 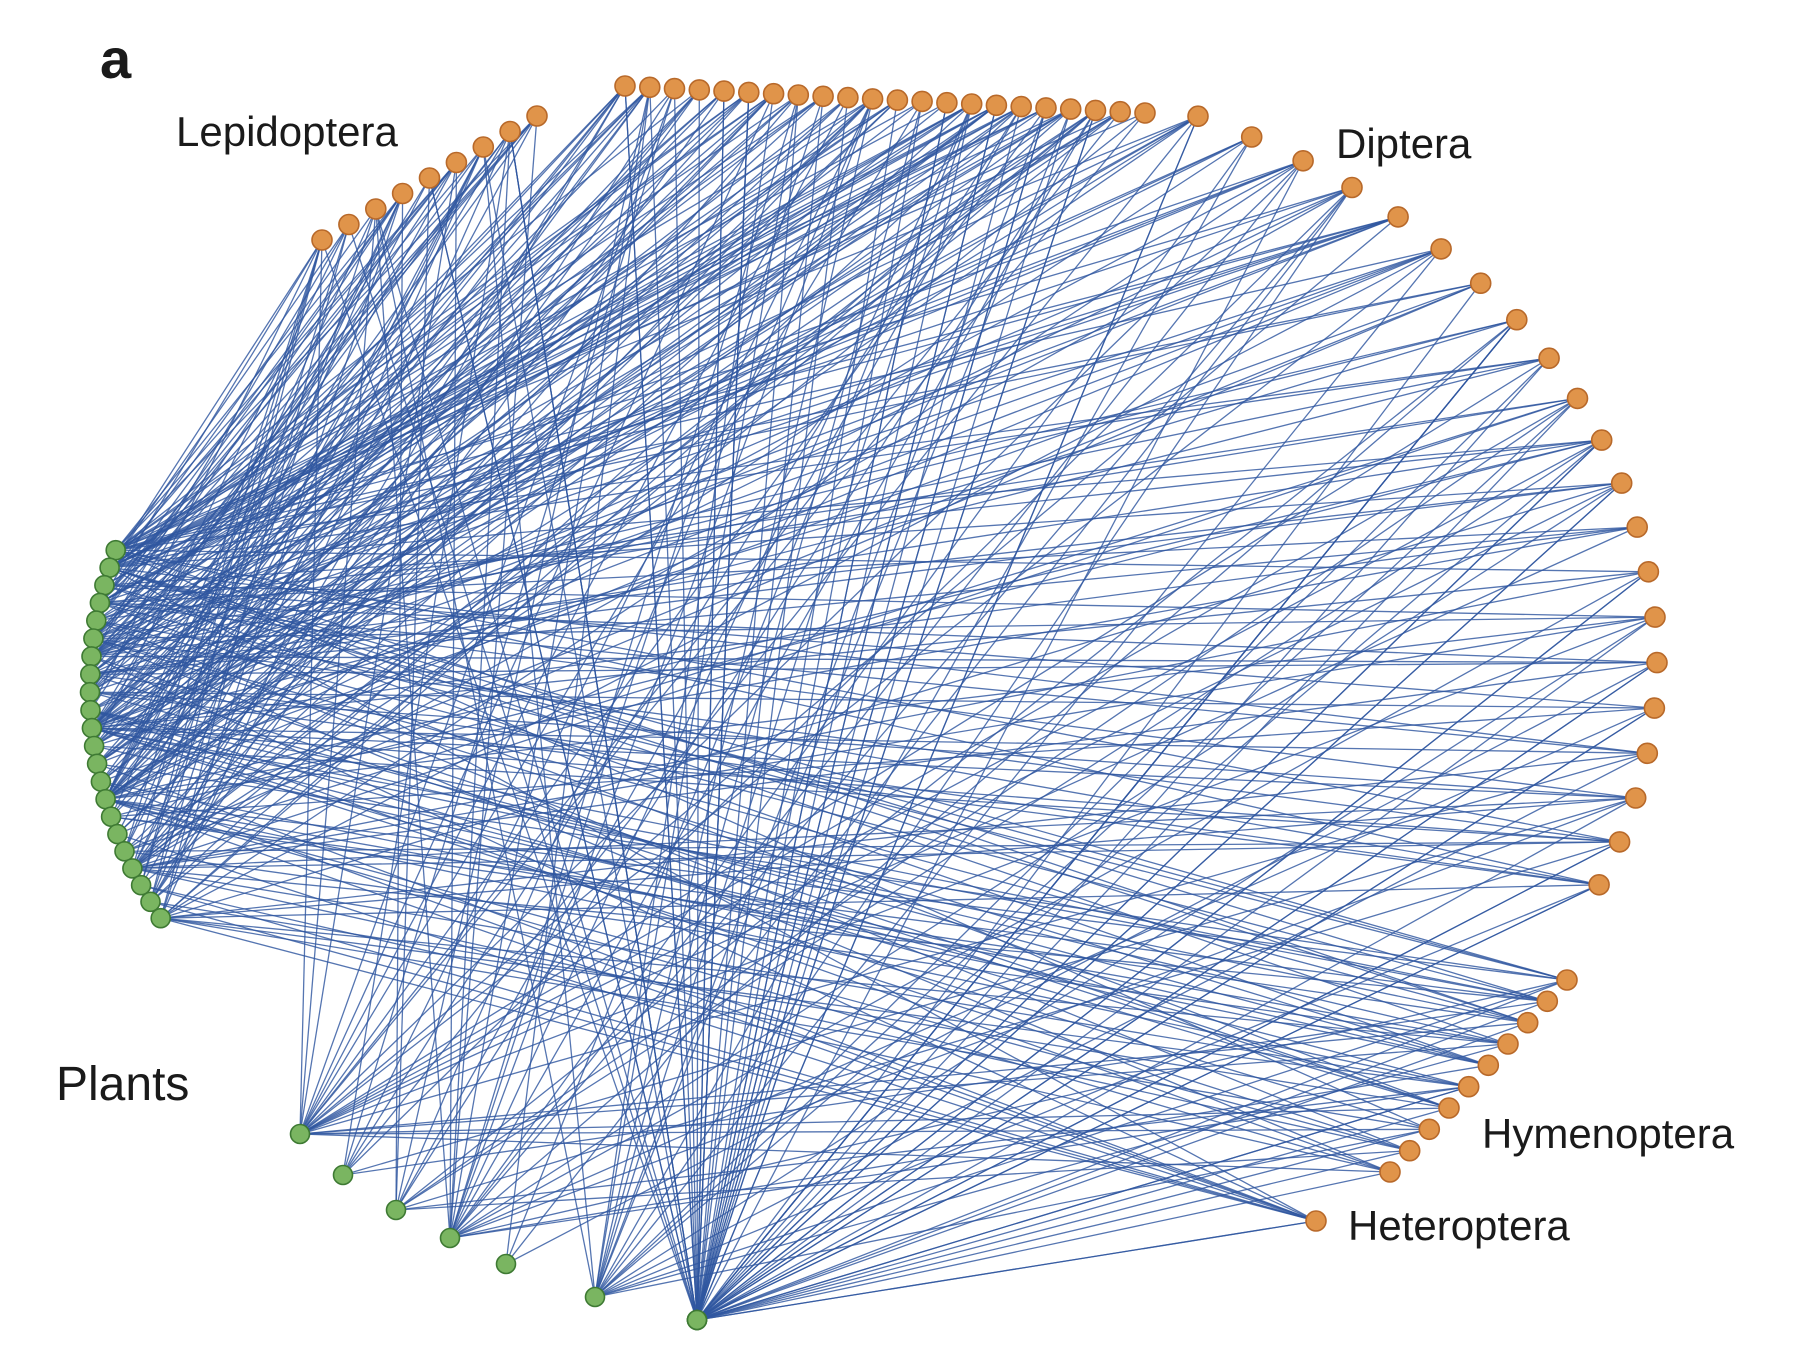 I want to click on plants-label: Plants, so click(x=122, y=1084).